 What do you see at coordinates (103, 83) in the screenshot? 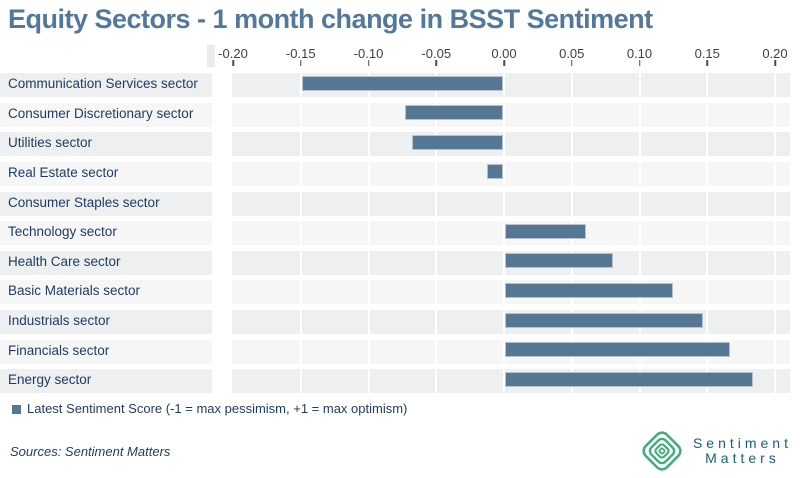
I see `category-label: Communication Services sector` at bounding box center [103, 83].